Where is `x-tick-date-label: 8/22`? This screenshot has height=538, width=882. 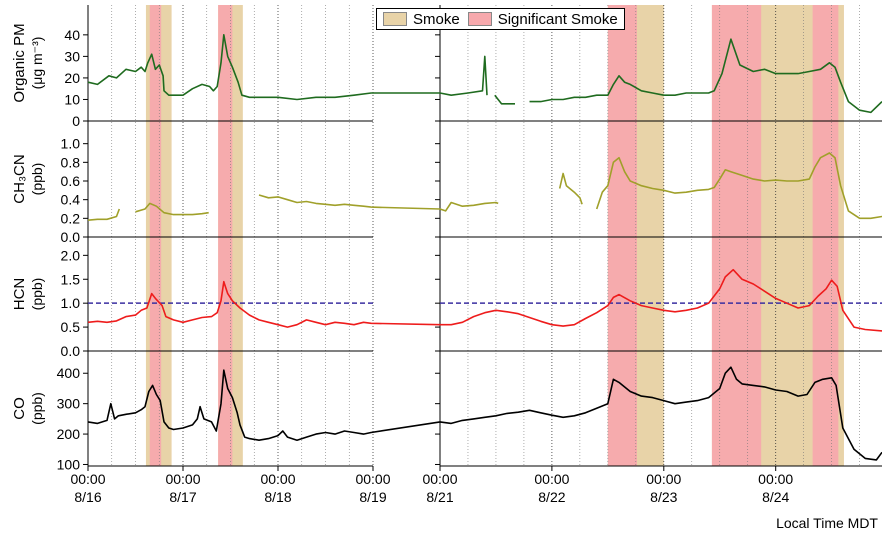
x-tick-date-label: 8/22 is located at coordinates (551, 497).